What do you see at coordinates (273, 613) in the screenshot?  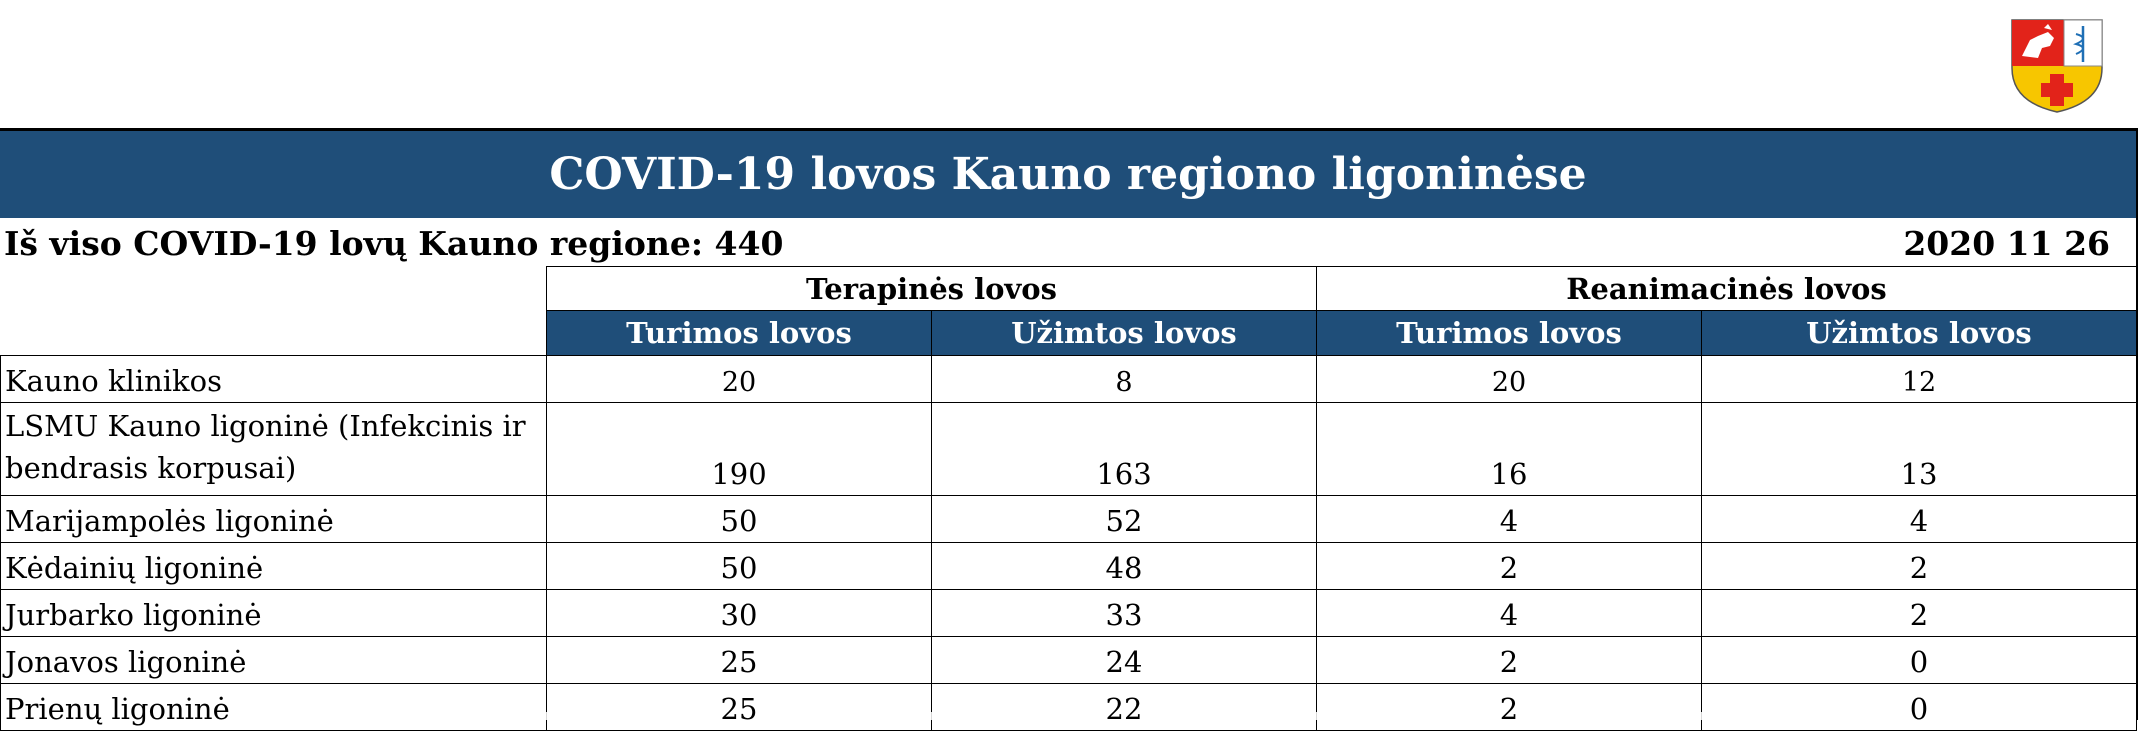 I see `hospital-name: Jurbarko ligoninė` at bounding box center [273, 613].